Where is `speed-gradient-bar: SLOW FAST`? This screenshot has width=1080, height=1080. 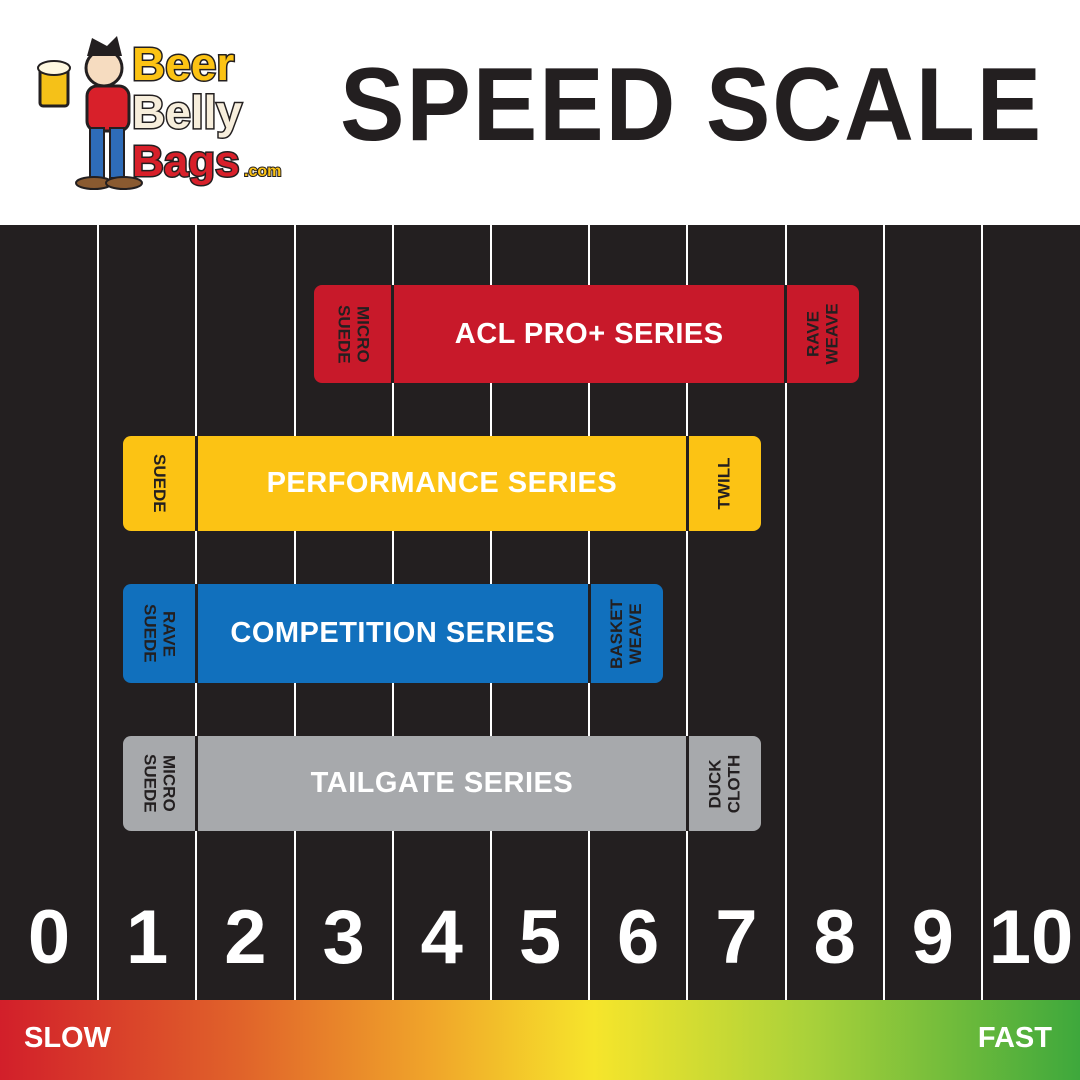 speed-gradient-bar: SLOW FAST is located at coordinates (540, 1040).